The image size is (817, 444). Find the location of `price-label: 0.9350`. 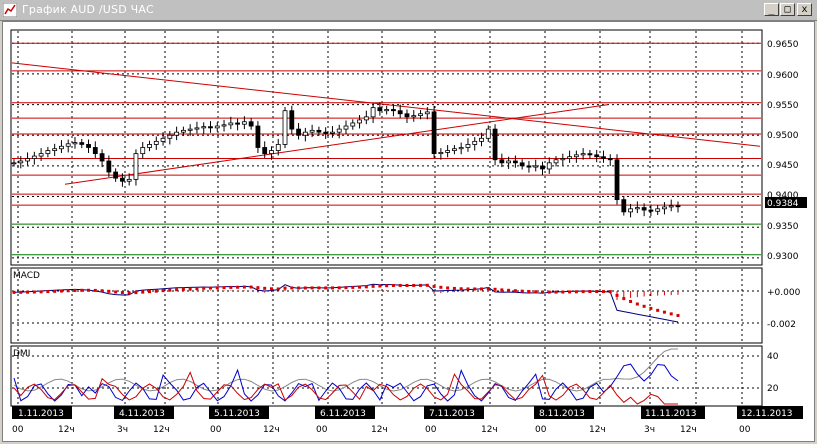

price-label: 0.9350 is located at coordinates (783, 227).